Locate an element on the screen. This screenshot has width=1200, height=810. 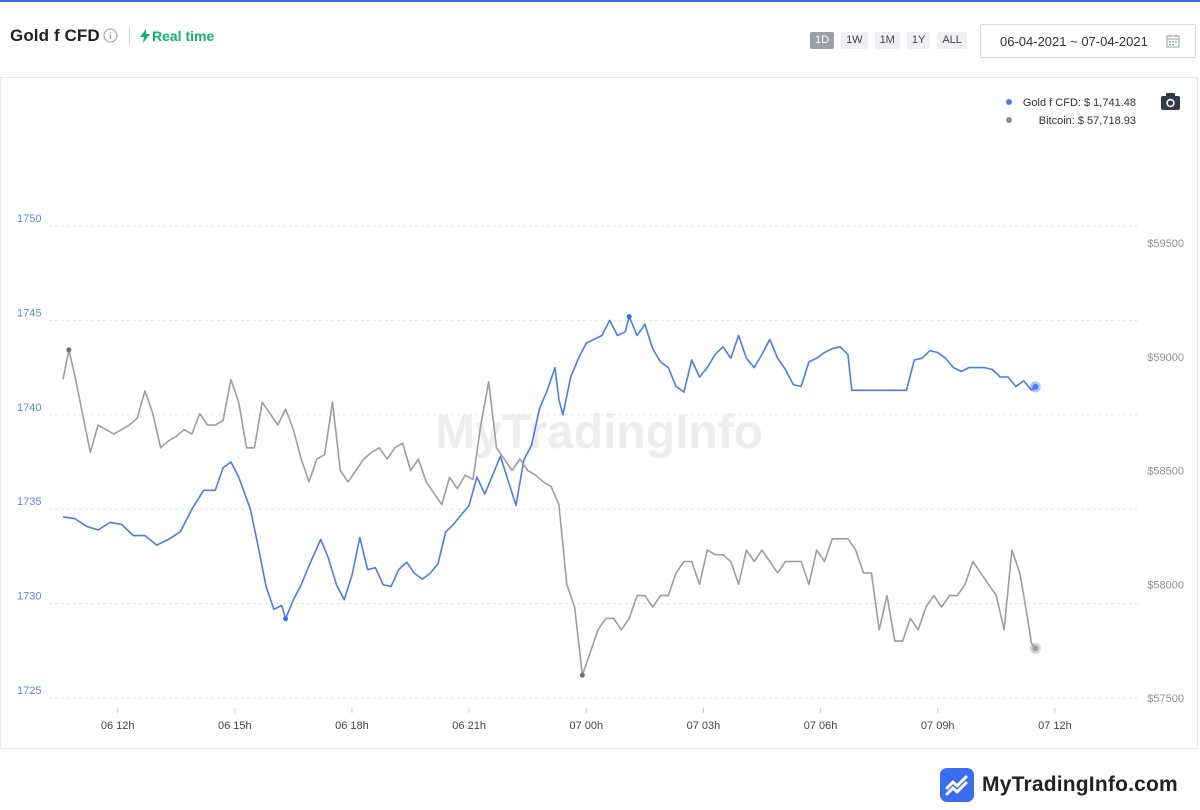
x-tick-label: 07 03h is located at coordinates (704, 726).